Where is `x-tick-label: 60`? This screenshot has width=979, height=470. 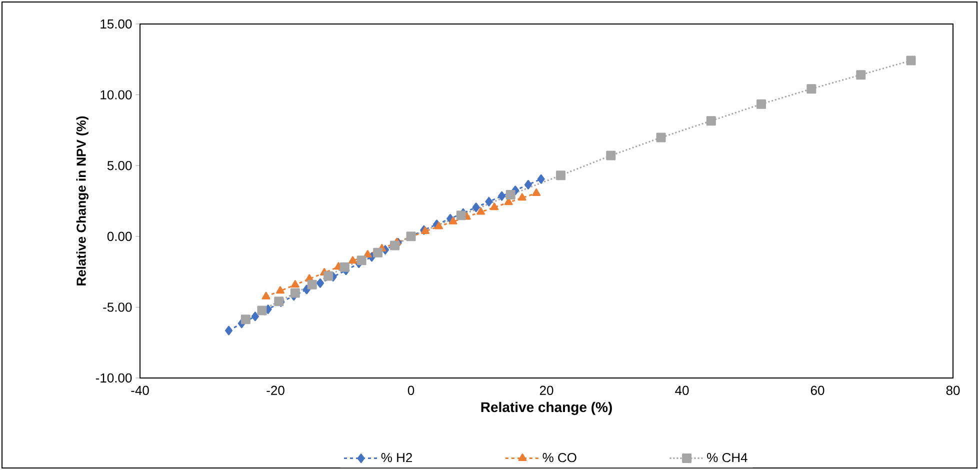 x-tick-label: 60 is located at coordinates (817, 390).